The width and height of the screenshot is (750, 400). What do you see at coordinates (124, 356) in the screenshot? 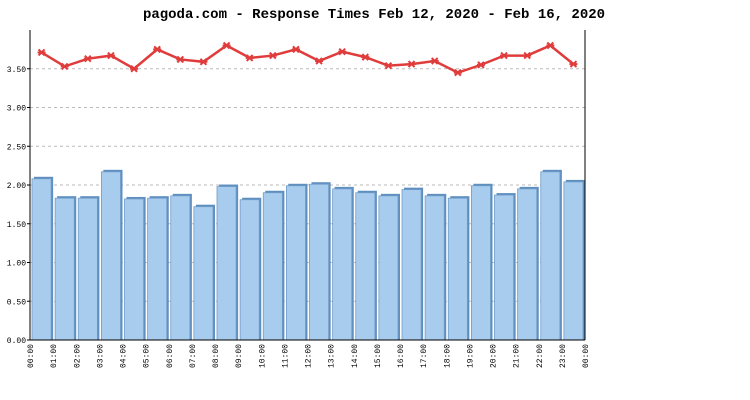
I see `x-tick-label: 04:00` at bounding box center [124, 356].